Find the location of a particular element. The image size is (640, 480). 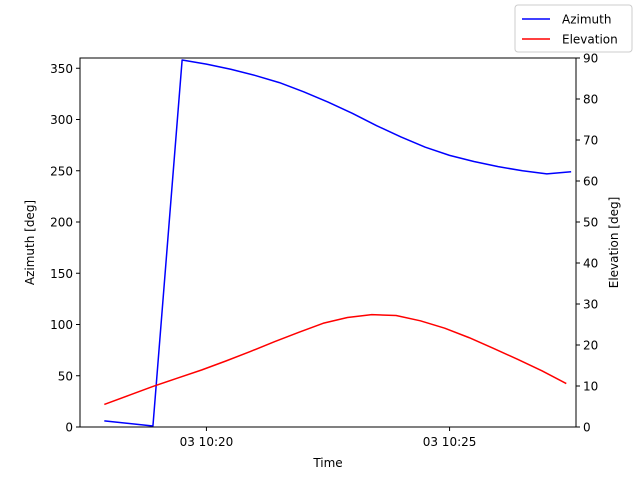

y-right-tick-label: 0 is located at coordinates (587, 428).